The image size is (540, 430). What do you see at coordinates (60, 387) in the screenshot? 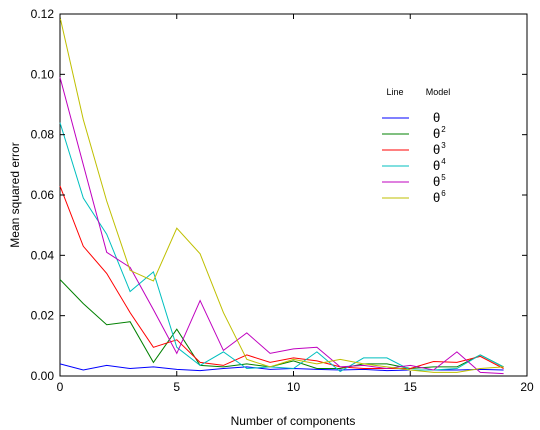
I see `x-tick-label: 0` at bounding box center [60, 387].